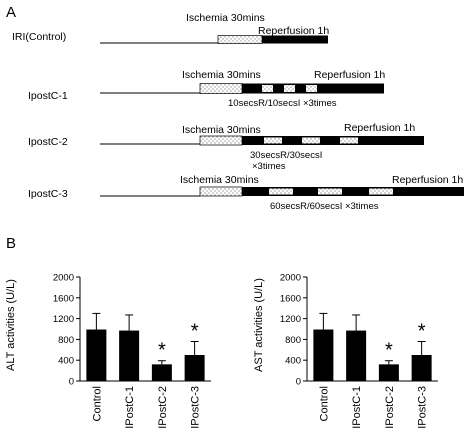  I want to click on ast-x-tick-label-ipostc-3: IPostC-3, so click(423, 407).